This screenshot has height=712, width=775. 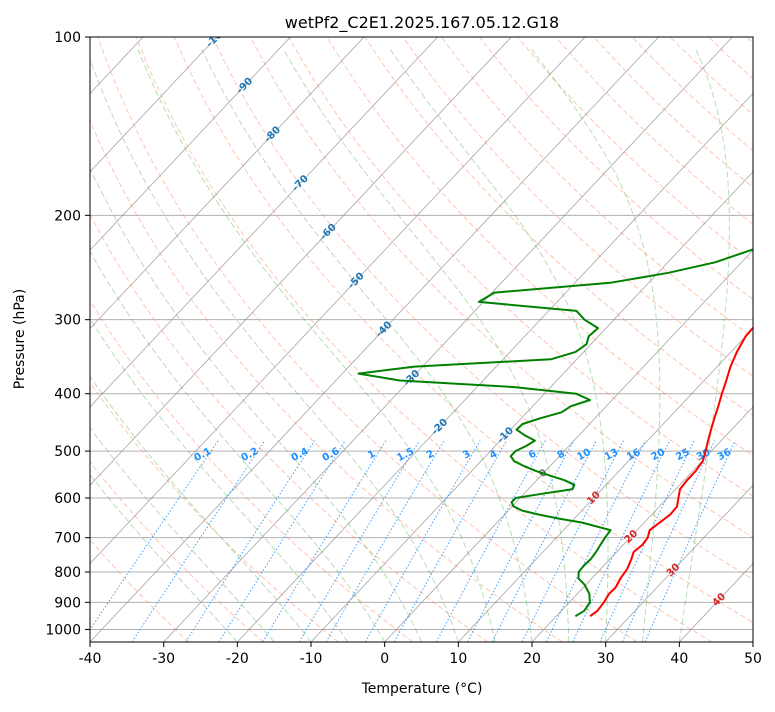 What do you see at coordinates (422, 689) in the screenshot?
I see `x-axis-label: Temperature (°C)` at bounding box center [422, 689].